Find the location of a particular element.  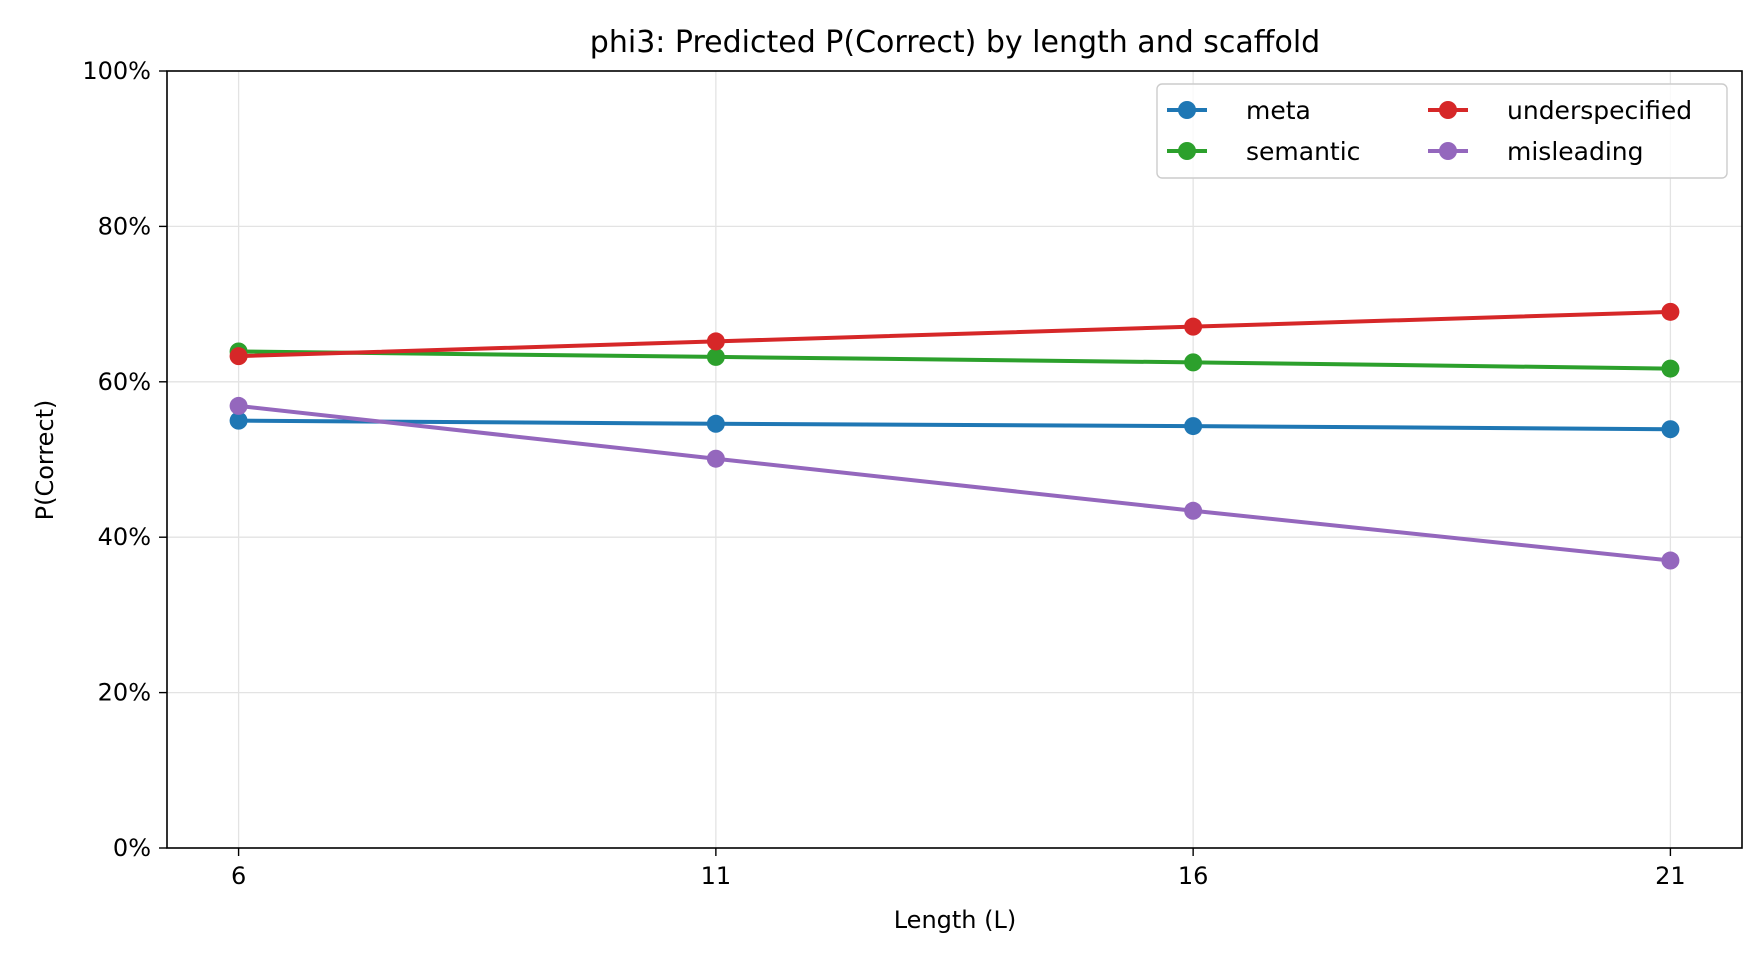

y-axis-label: P(Correct) is located at coordinates (45, 460).